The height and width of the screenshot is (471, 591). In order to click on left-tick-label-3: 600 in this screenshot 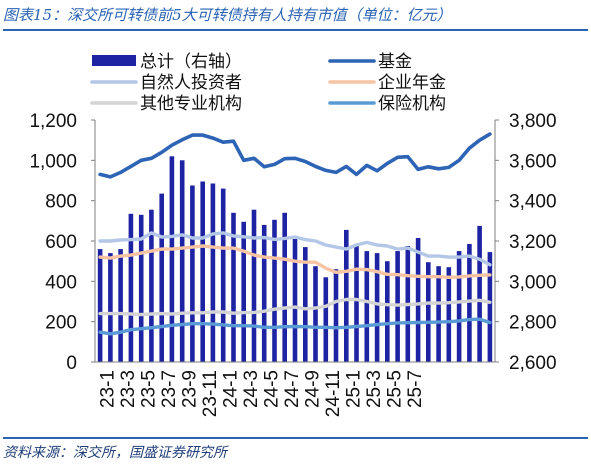, I will do `click(61, 242)`.